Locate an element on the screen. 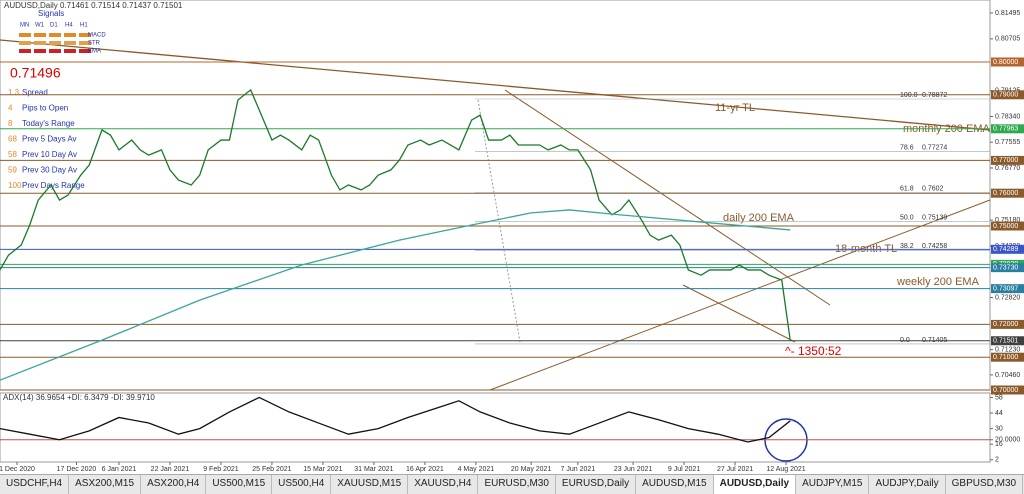  stat-label: Prev 10 Day Av is located at coordinates (49, 154).